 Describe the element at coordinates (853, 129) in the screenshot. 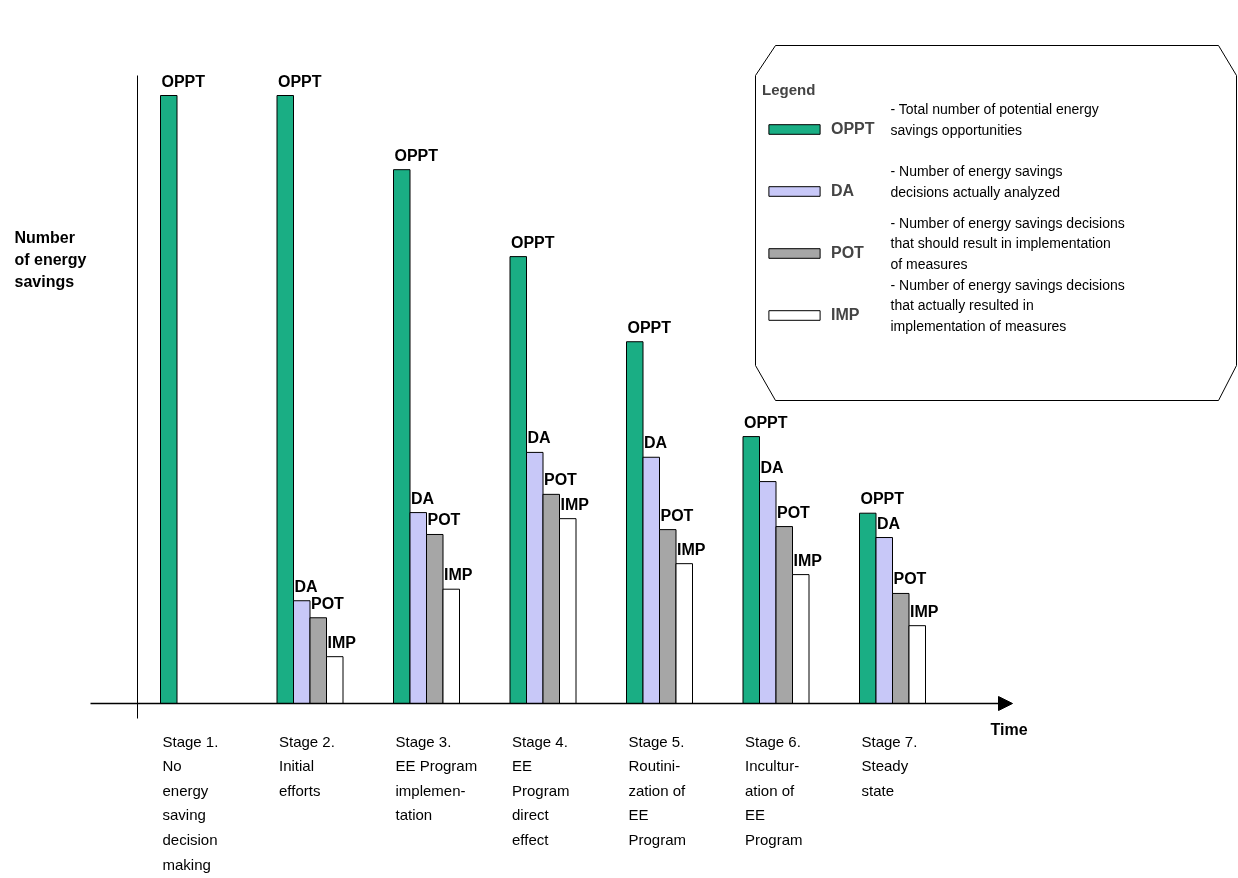

I see `legend-label: OPPT` at that location.